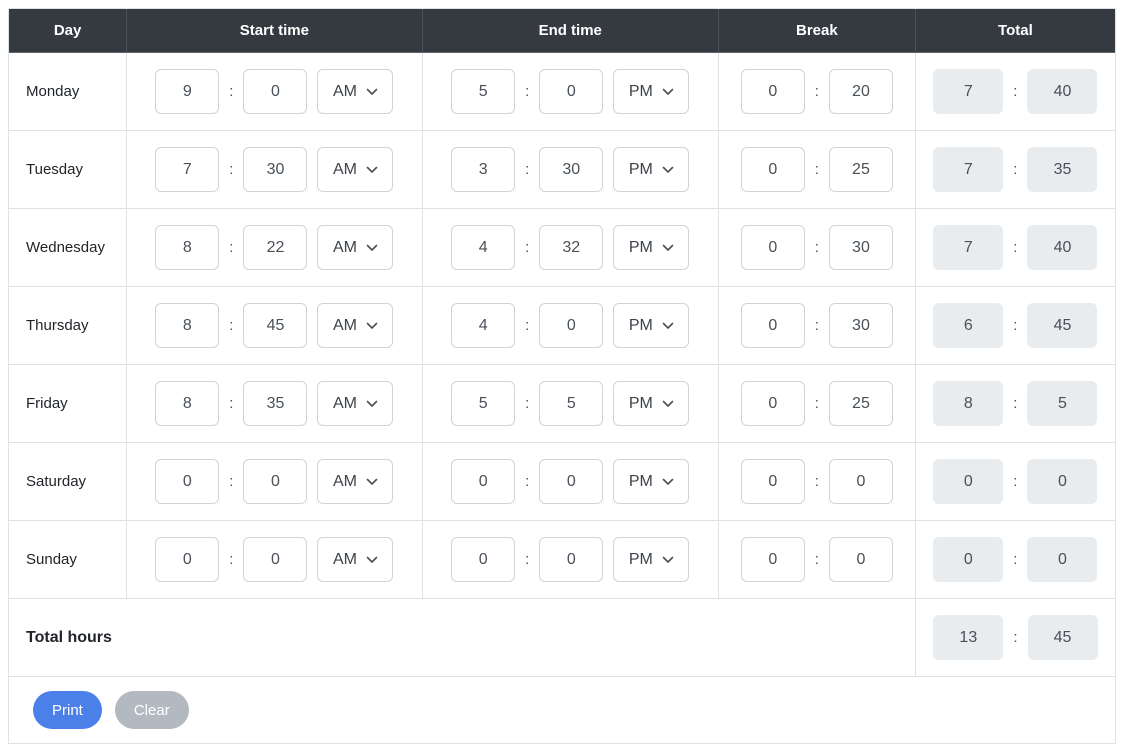 Image resolution: width=1124 pixels, height=752 pixels. Describe the element at coordinates (1014, 30) in the screenshot. I see `header-total: Total` at that location.